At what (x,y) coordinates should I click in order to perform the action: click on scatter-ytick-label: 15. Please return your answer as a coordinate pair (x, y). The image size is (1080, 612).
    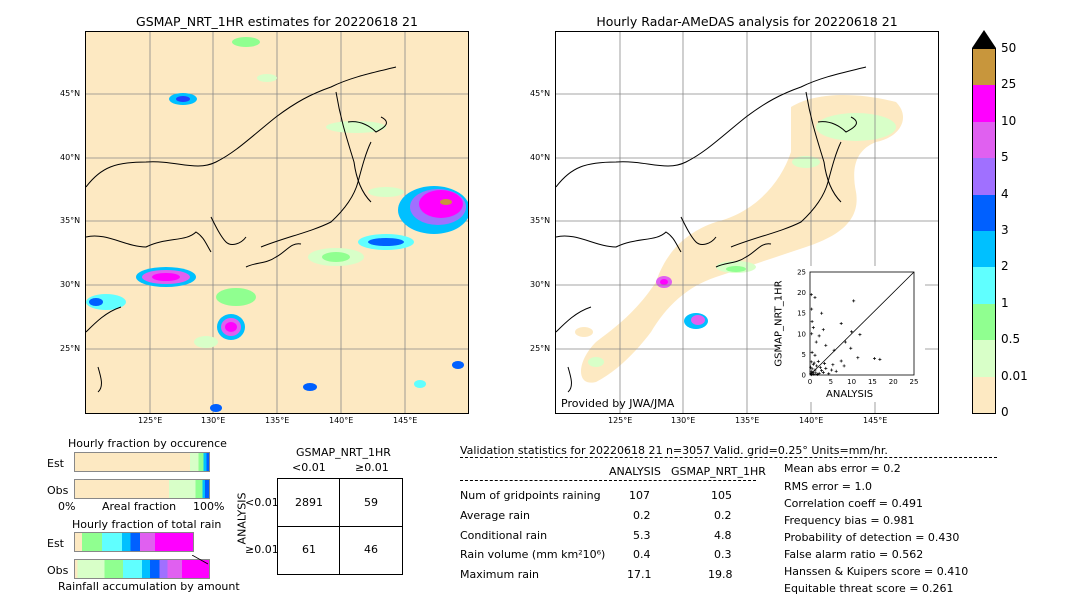
    Looking at the image, I should click on (801, 314).